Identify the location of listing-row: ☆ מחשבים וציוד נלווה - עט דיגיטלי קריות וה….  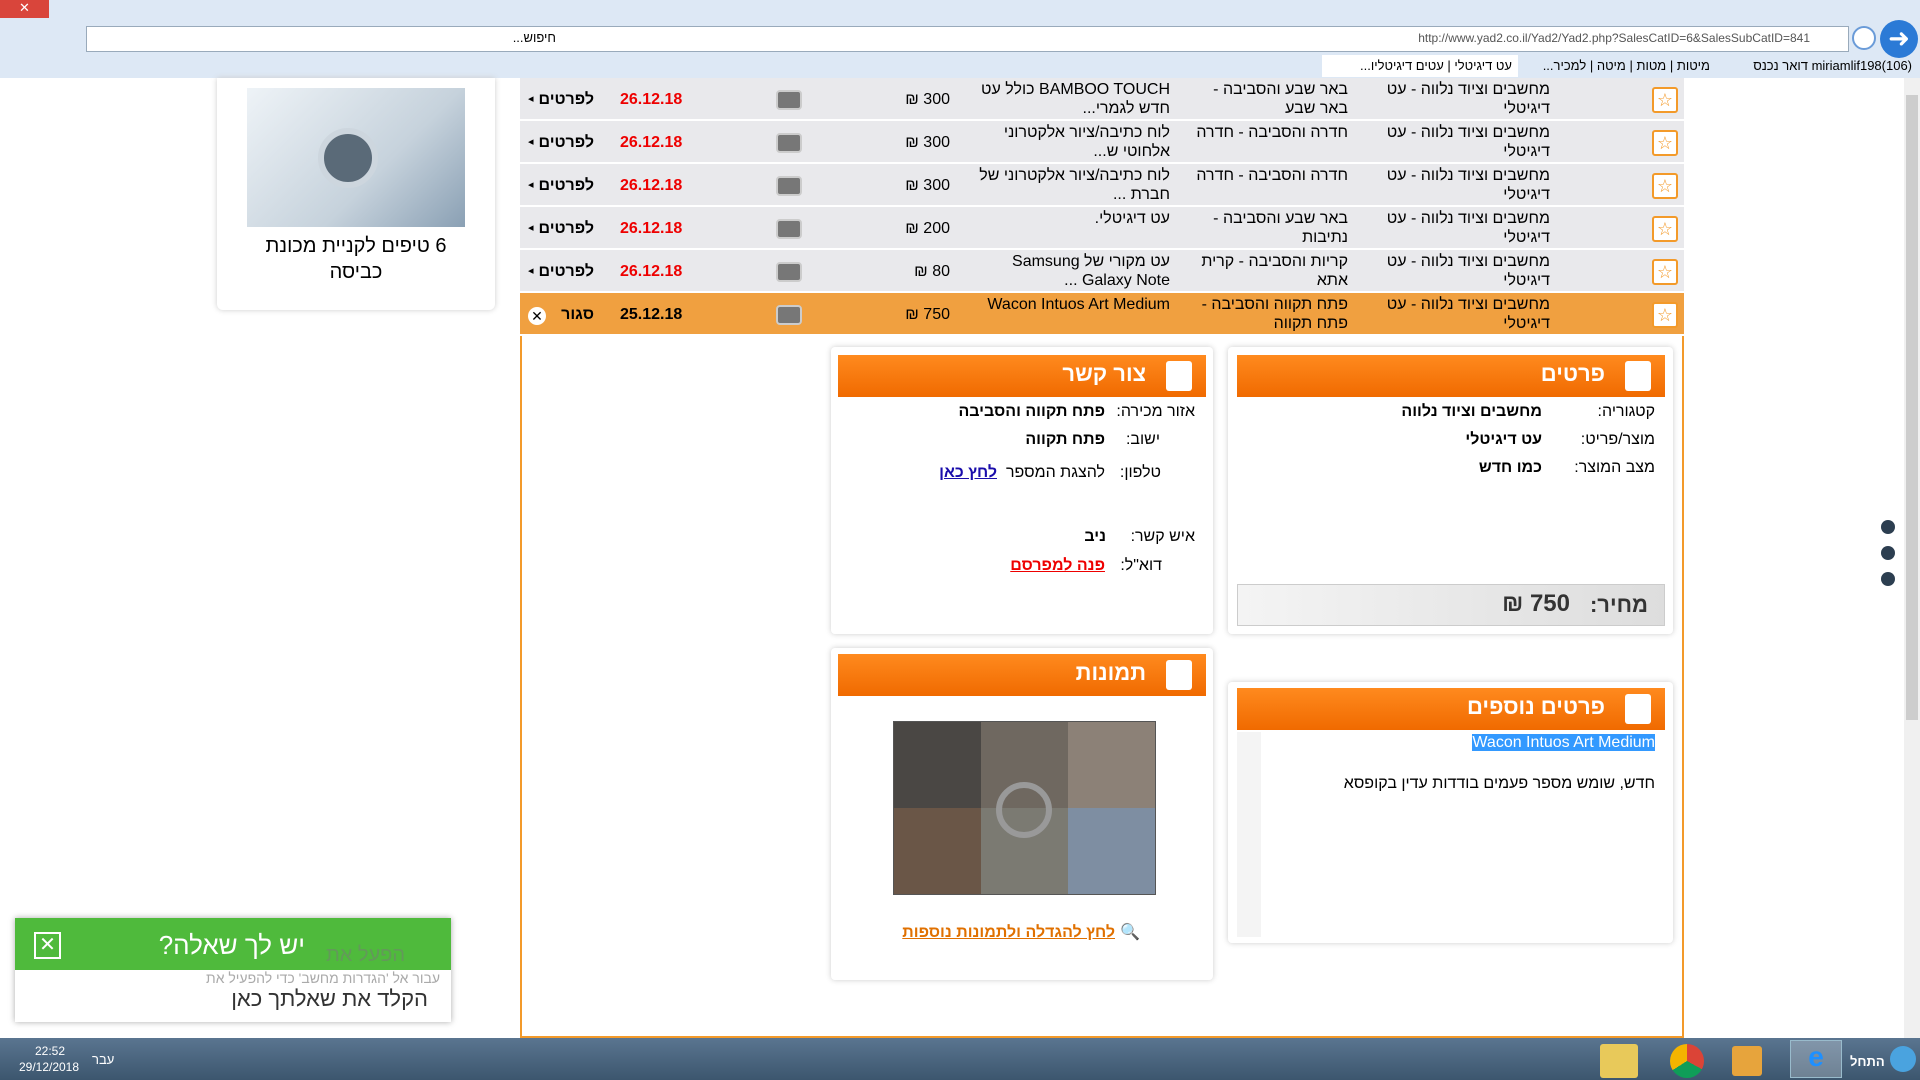
(1102, 271).